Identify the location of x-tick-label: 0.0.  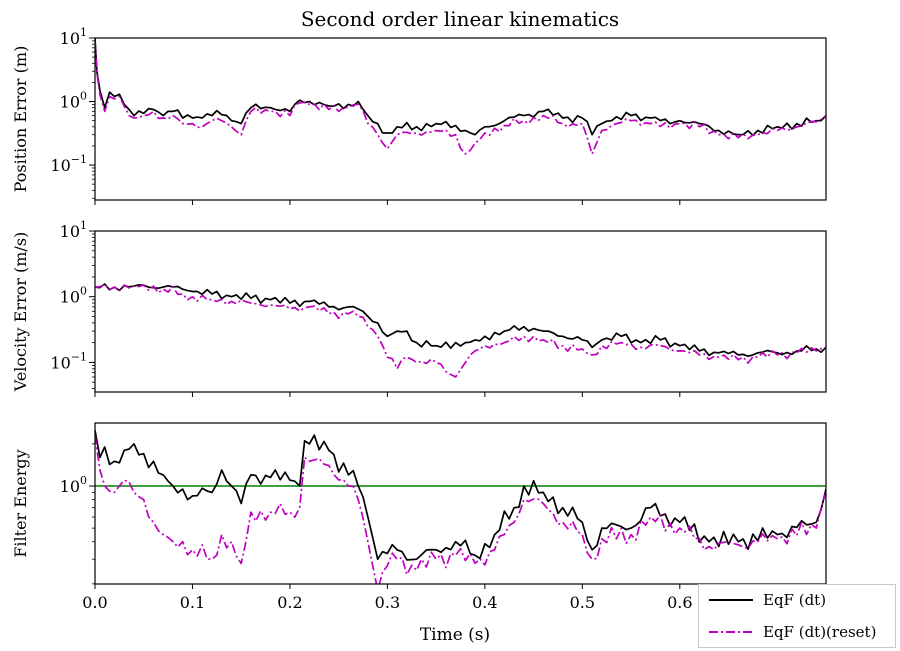
(94, 602).